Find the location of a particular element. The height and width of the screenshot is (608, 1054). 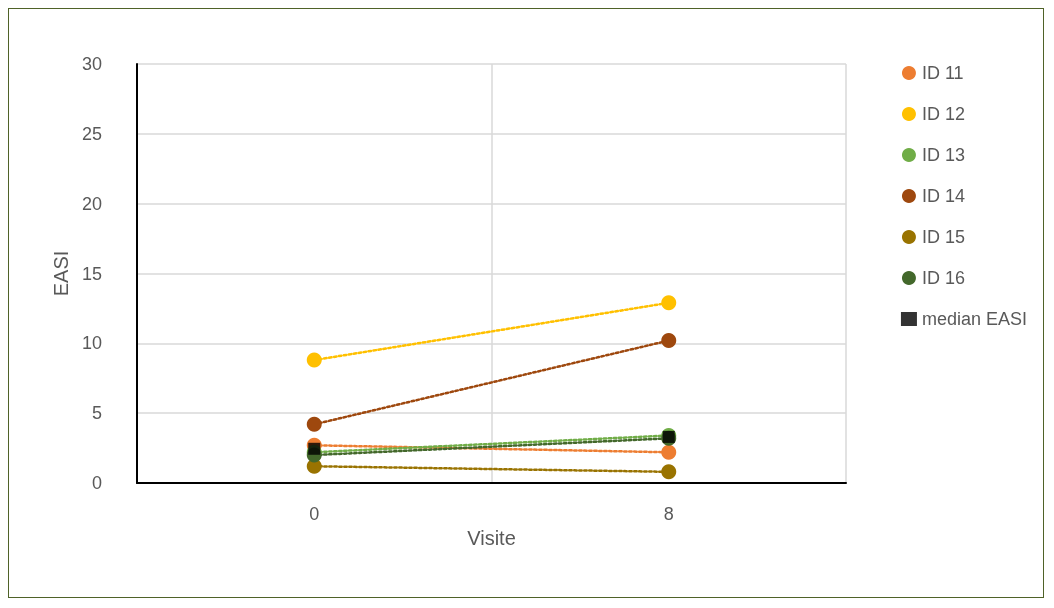

legend-label: ID 13 is located at coordinates (943, 155).